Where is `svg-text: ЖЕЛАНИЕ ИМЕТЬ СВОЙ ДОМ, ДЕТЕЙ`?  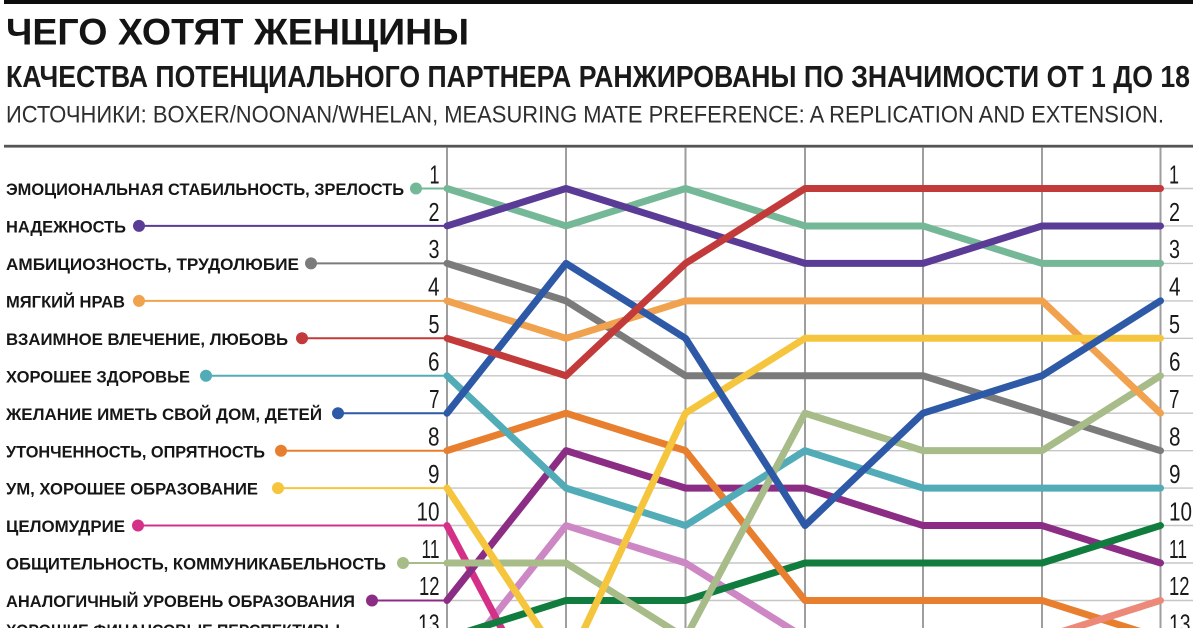 svg-text: ЖЕЛАНИЕ ИМЕТЬ СВОЙ ДОМ, ДЕТЕЙ is located at coordinates (163, 414).